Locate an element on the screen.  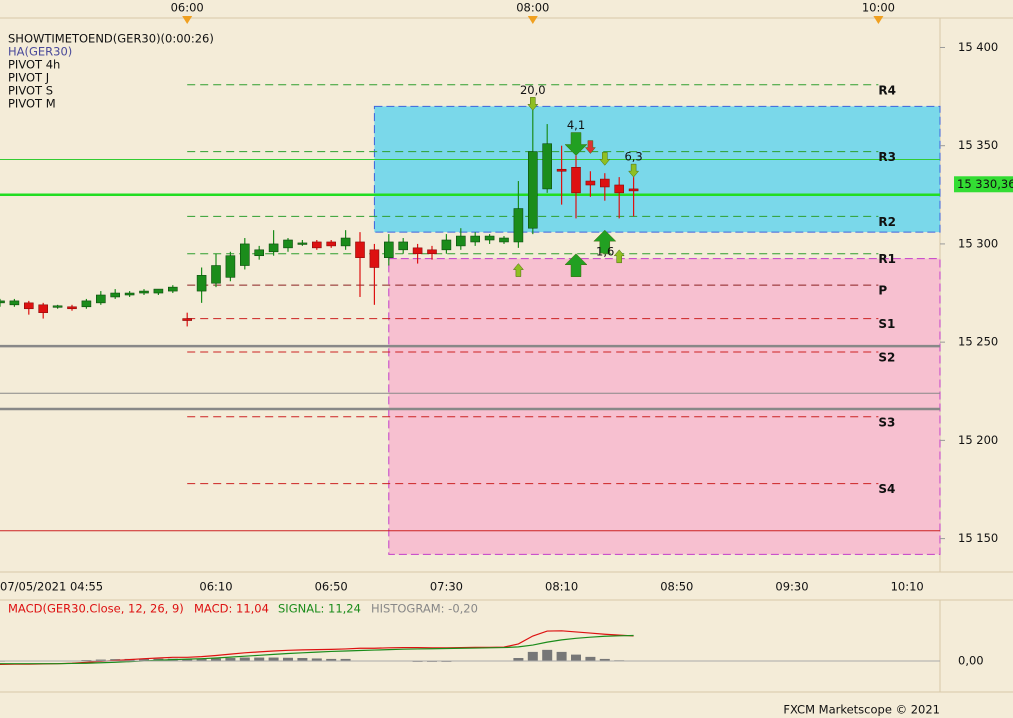
price-label: 15 330,36 is located at coordinates (985, 184).